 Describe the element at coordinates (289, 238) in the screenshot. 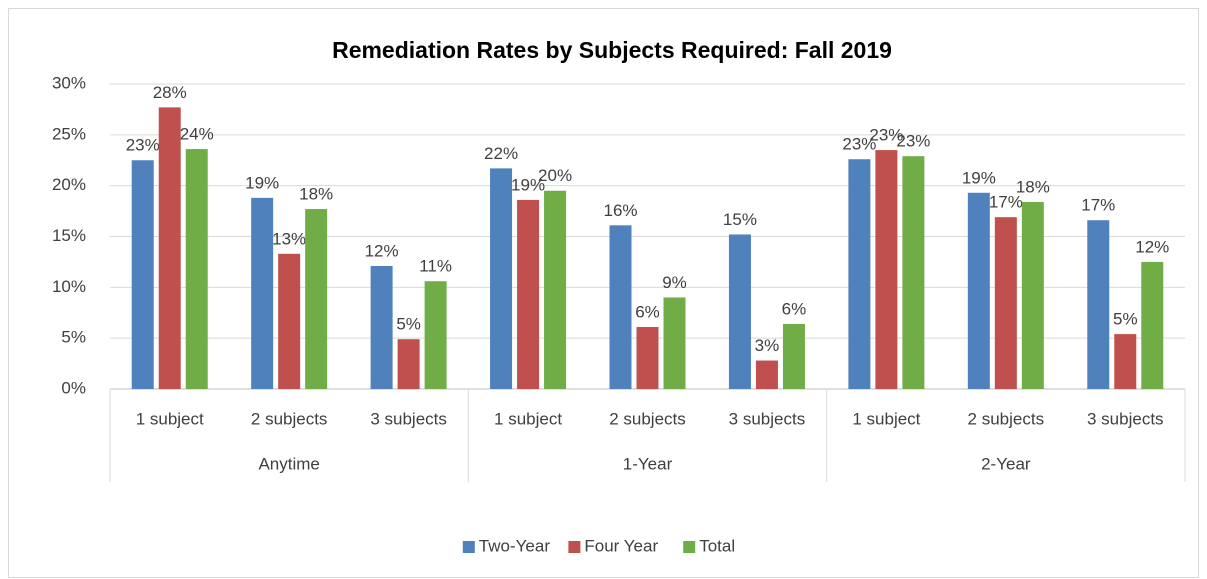

I see `data-label: 13%` at that location.